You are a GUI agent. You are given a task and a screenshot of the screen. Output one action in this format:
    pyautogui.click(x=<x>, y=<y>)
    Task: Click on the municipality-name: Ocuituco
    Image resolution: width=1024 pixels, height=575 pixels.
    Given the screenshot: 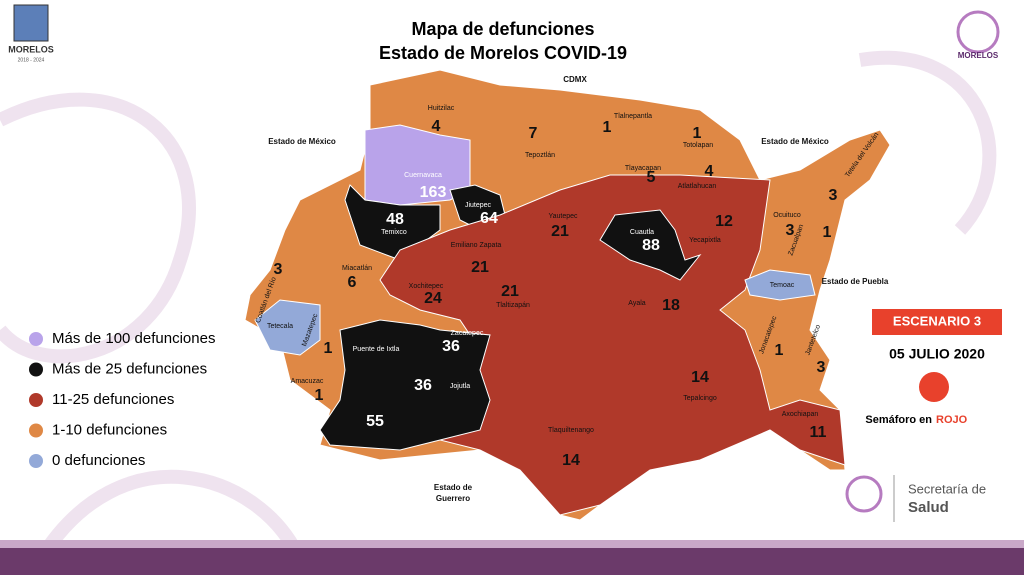 What is the action you would take?
    pyautogui.click(x=787, y=215)
    